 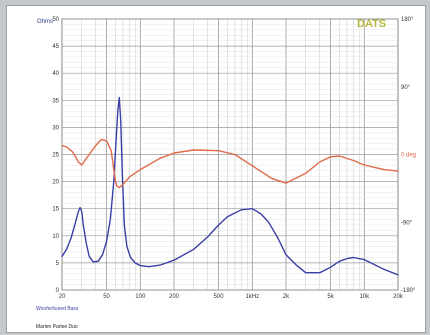 I want to click on x-tick-label: 500, so click(x=219, y=297).